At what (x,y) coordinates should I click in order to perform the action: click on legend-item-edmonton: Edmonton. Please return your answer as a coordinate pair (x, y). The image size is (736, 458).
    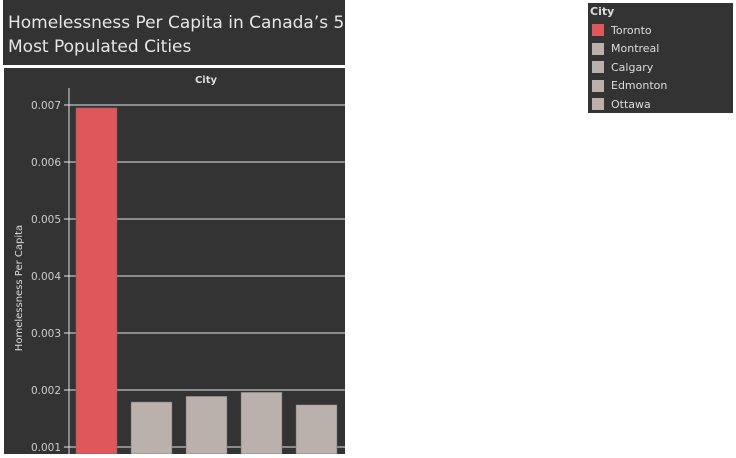
    Looking at the image, I should click on (629, 86).